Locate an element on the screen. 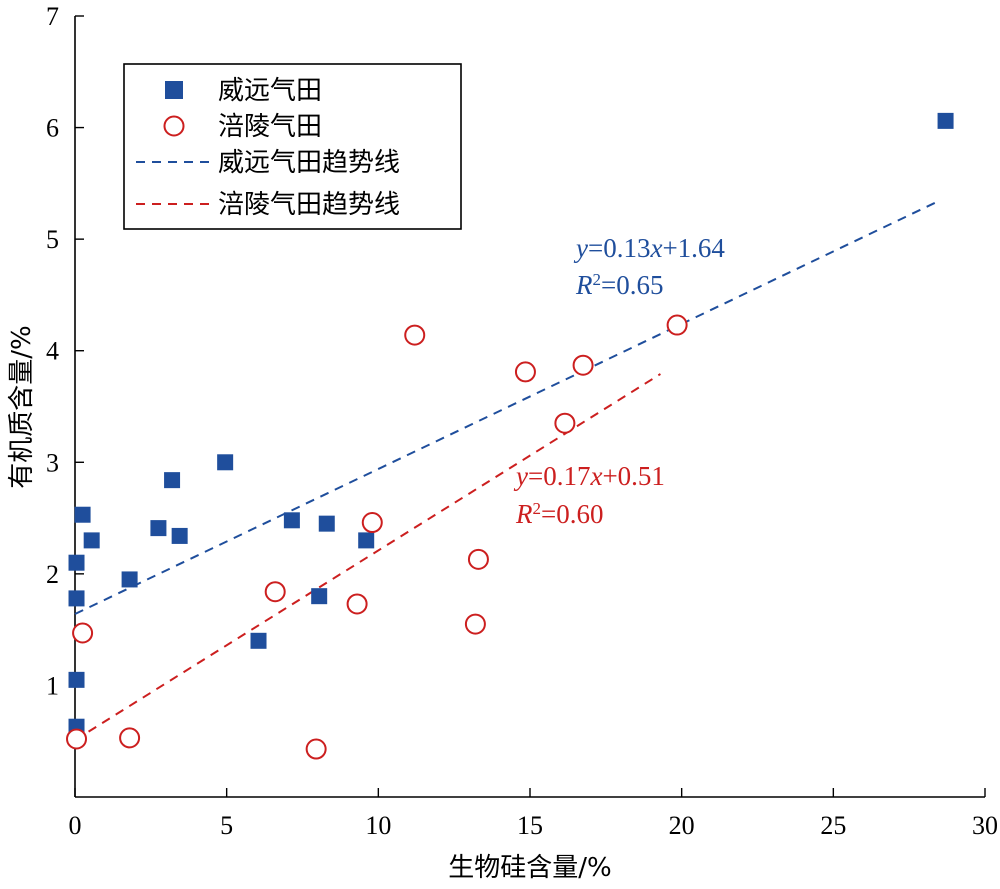 Image resolution: width=1000 pixels, height=889 pixels. y-tick-label: 5 is located at coordinates (52, 239).